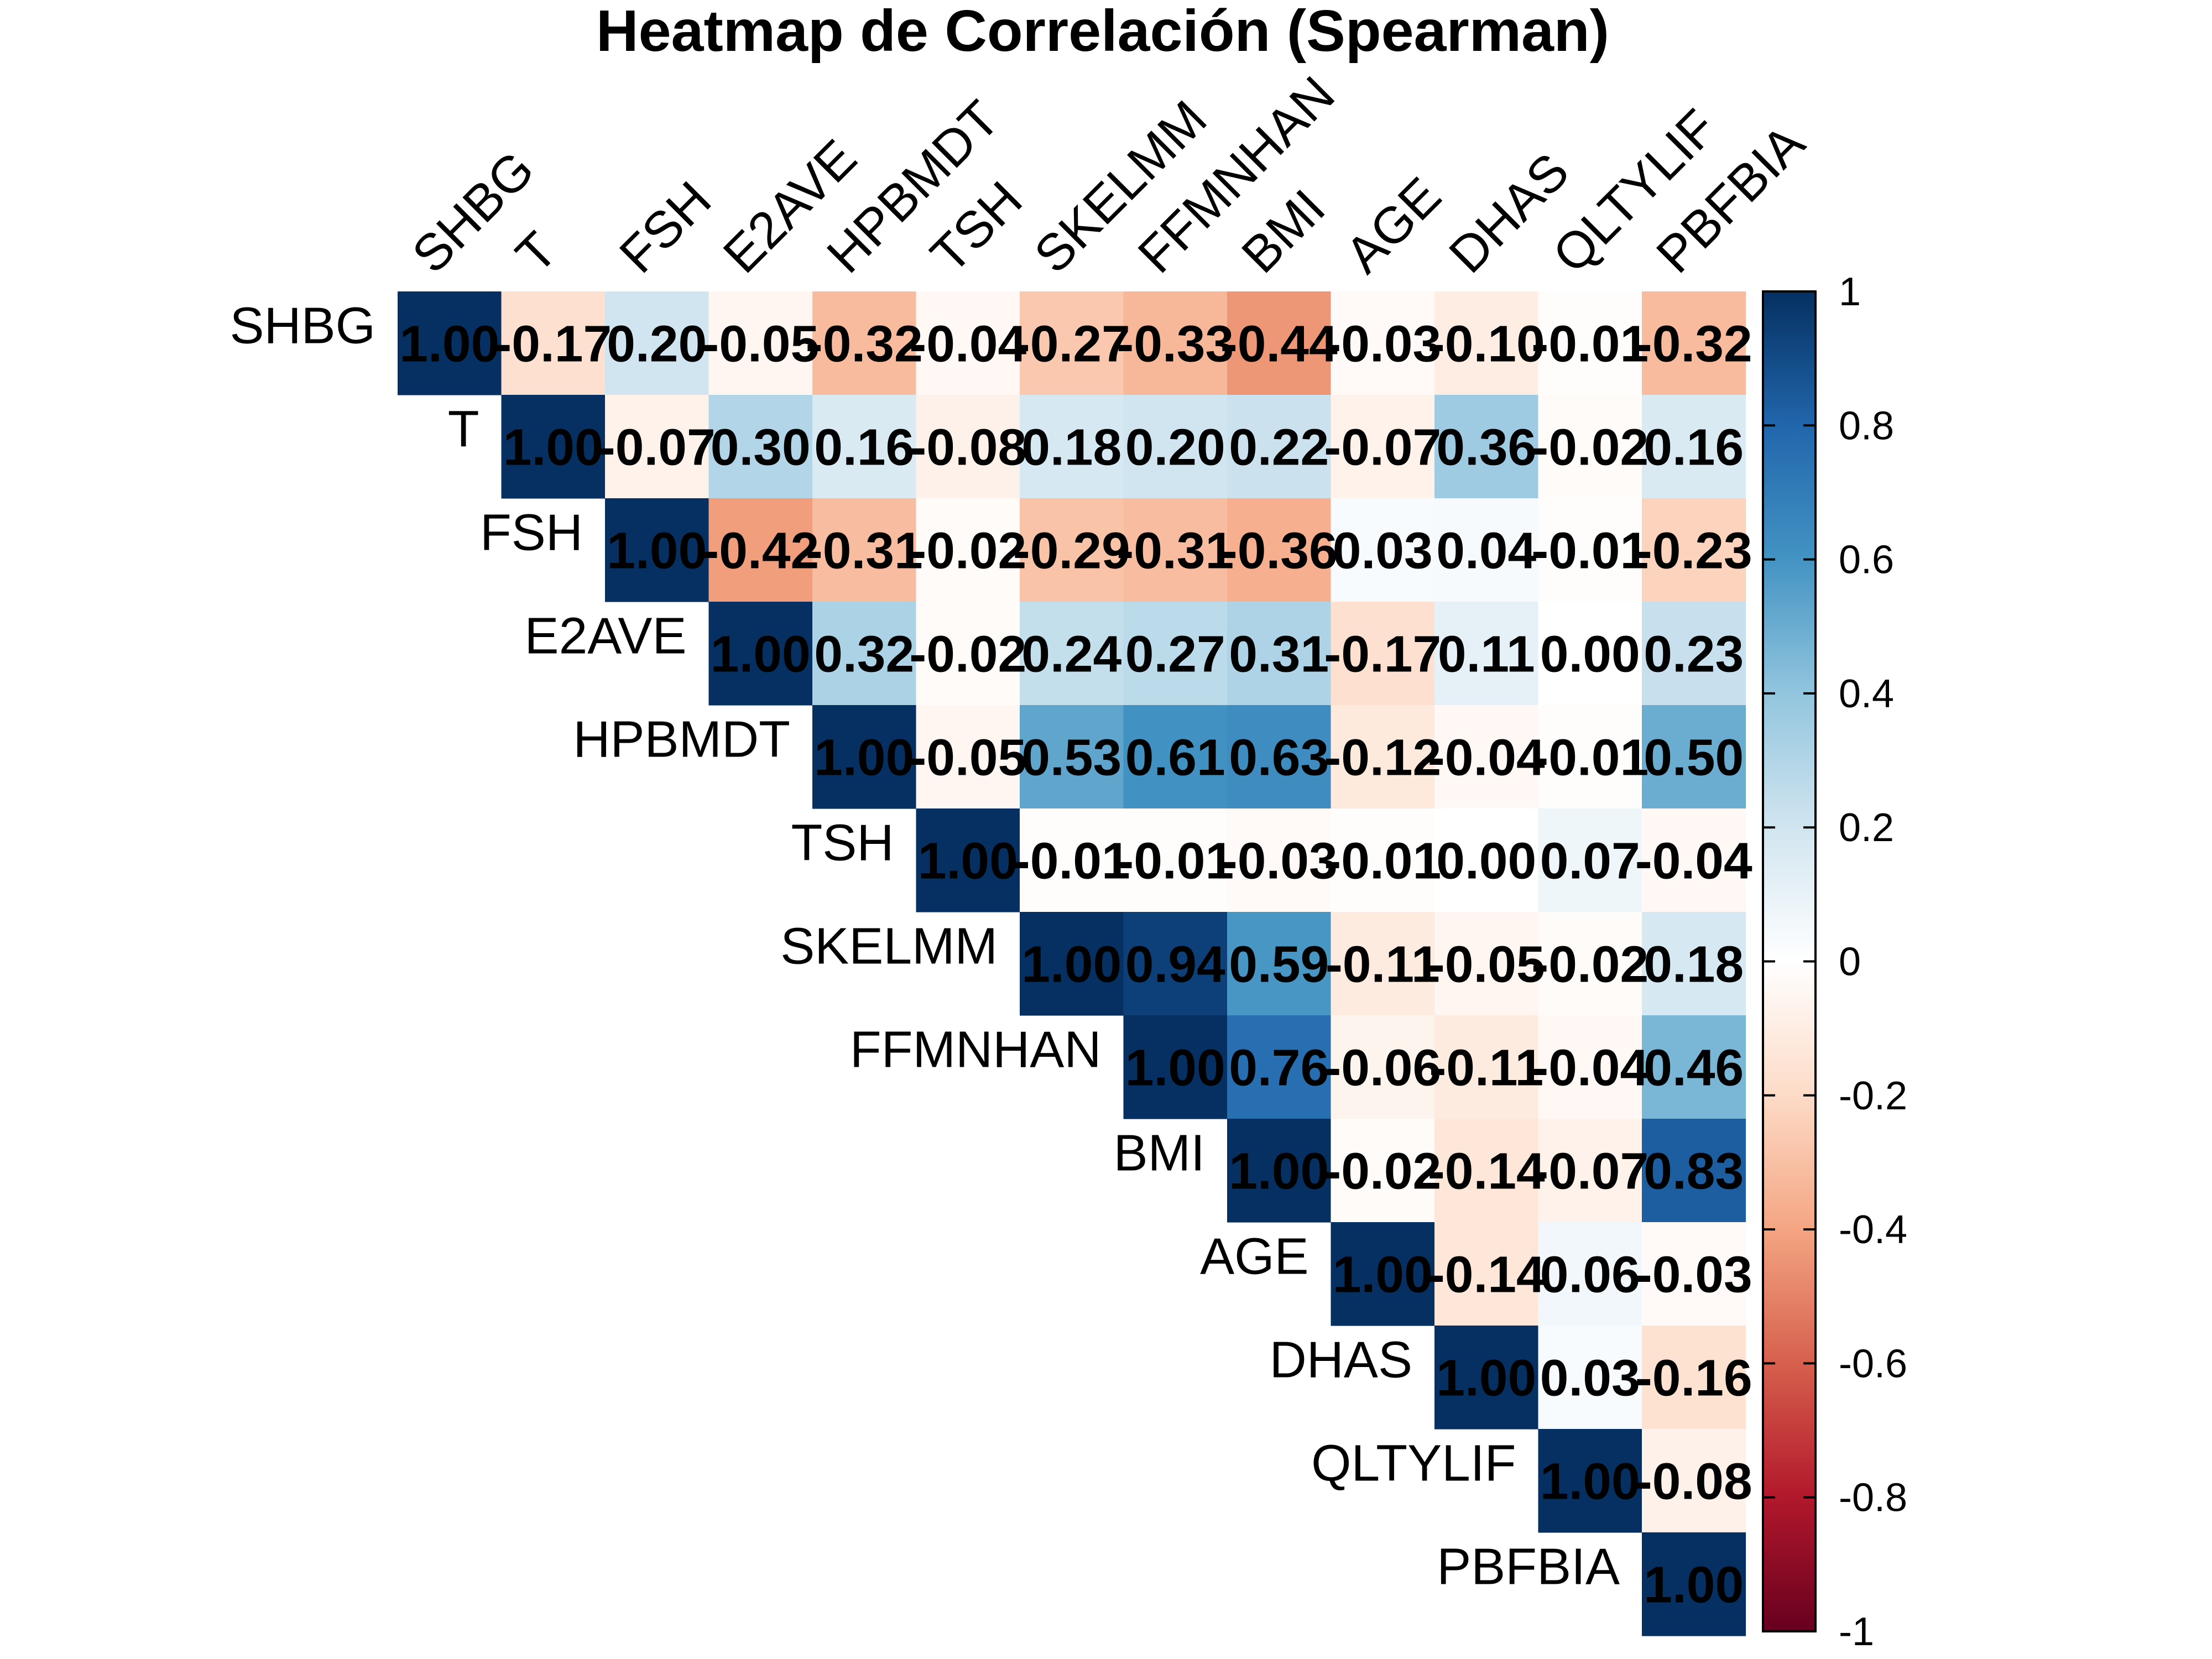 This screenshot has width=2212, height=1659. Describe the element at coordinates (1175, 965) in the screenshot. I see `cell-value-label: 0.94` at that location.